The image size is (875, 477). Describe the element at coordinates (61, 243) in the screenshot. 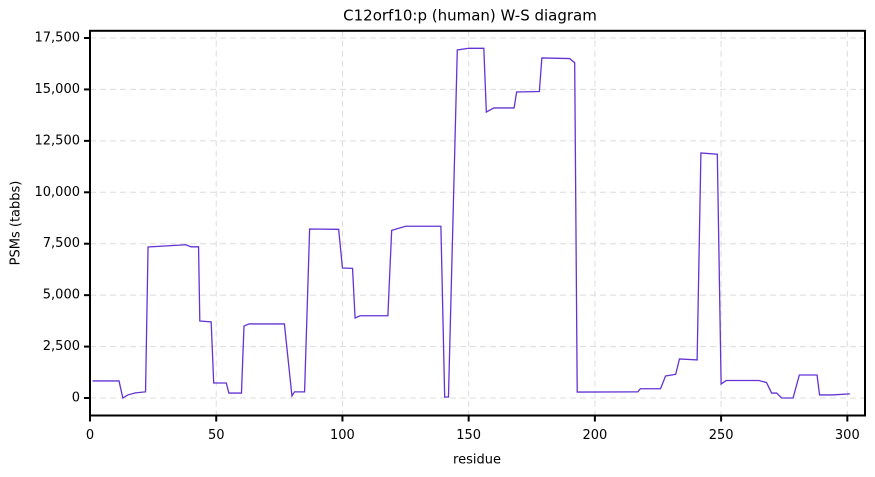

I see `y-tick-label: 7,500` at that location.